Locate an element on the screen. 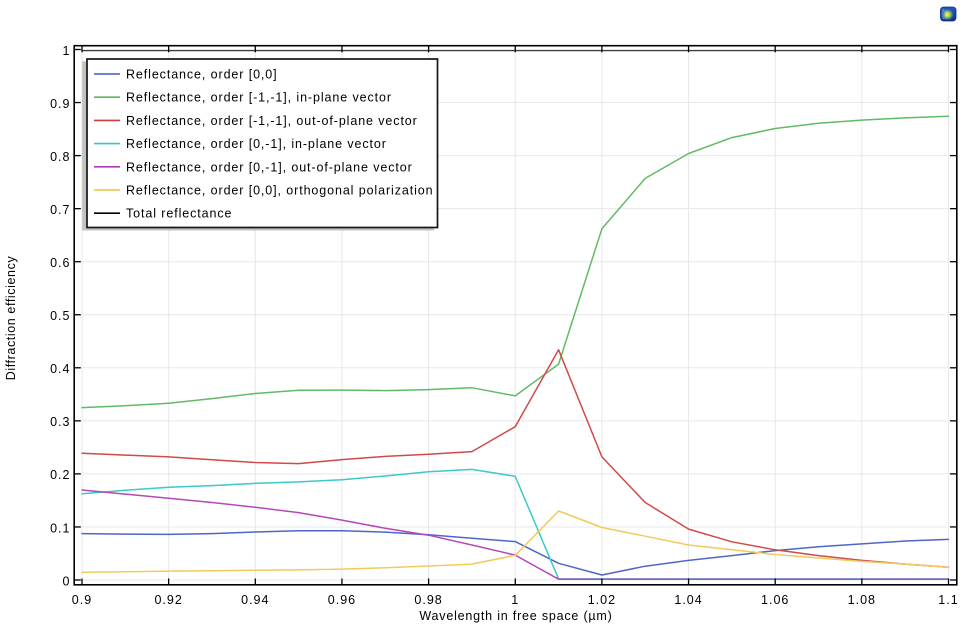 This screenshot has height=628, width=963. svg-text: 0.8 is located at coordinates (60, 157).